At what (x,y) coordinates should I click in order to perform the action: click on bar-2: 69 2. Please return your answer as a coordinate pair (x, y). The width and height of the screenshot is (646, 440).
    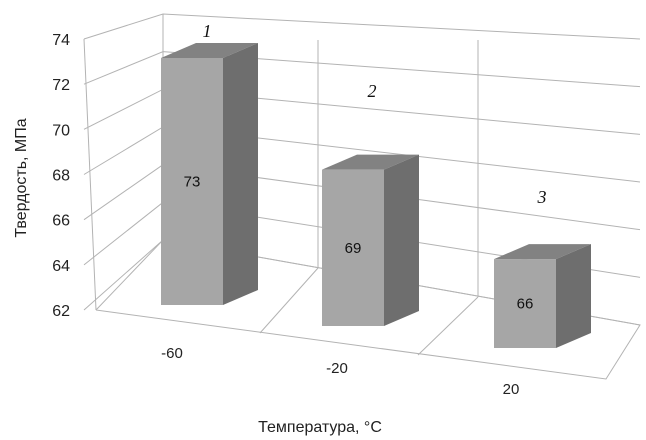
    Looking at the image, I should click on (370, 203).